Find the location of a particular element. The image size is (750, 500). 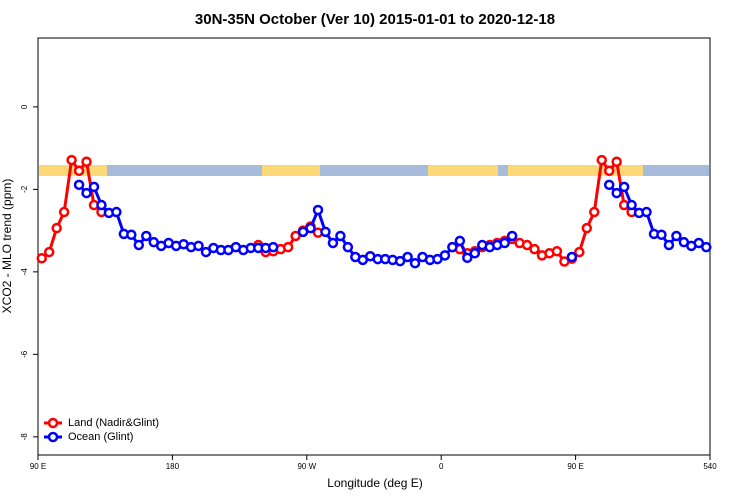

series-line is located at coordinates (392, 224).